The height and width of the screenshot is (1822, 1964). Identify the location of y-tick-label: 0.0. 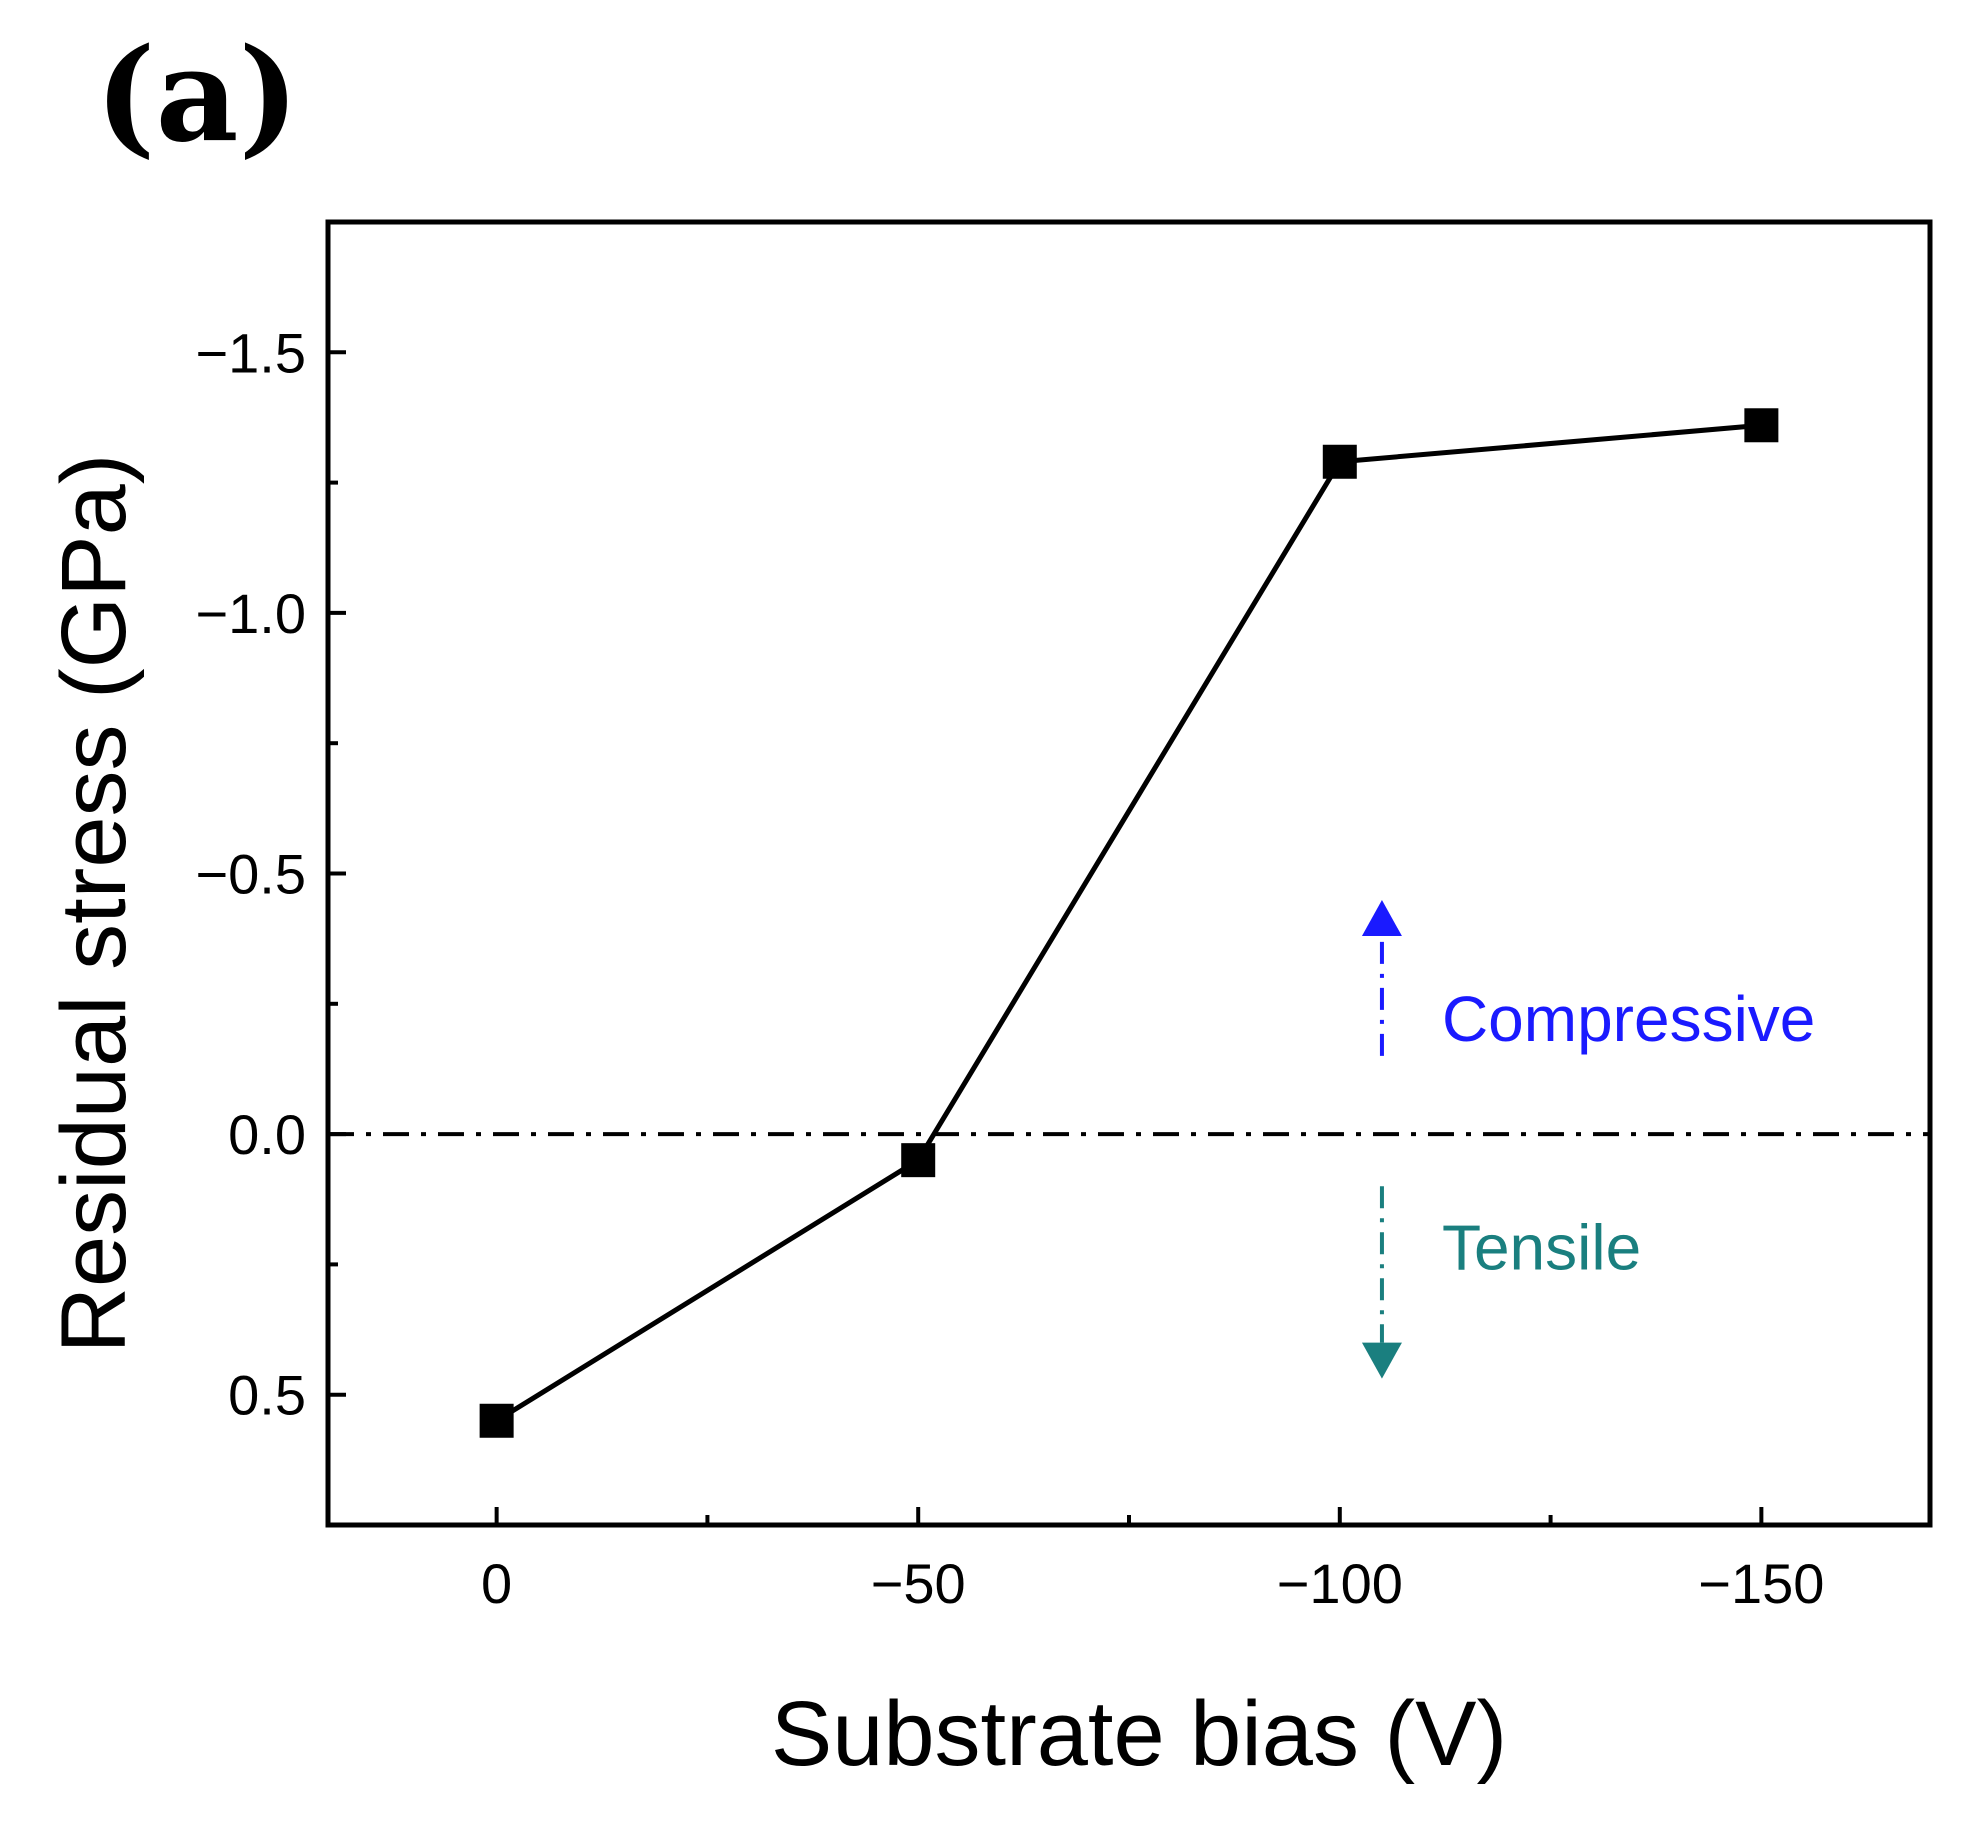
(267, 1134).